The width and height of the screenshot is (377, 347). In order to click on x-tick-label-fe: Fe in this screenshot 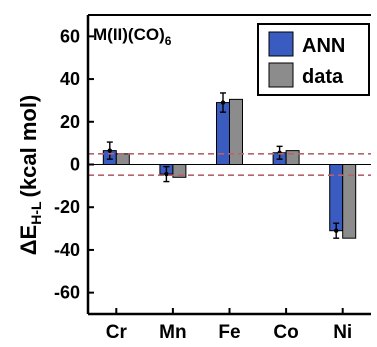, I will do `click(229, 332)`.